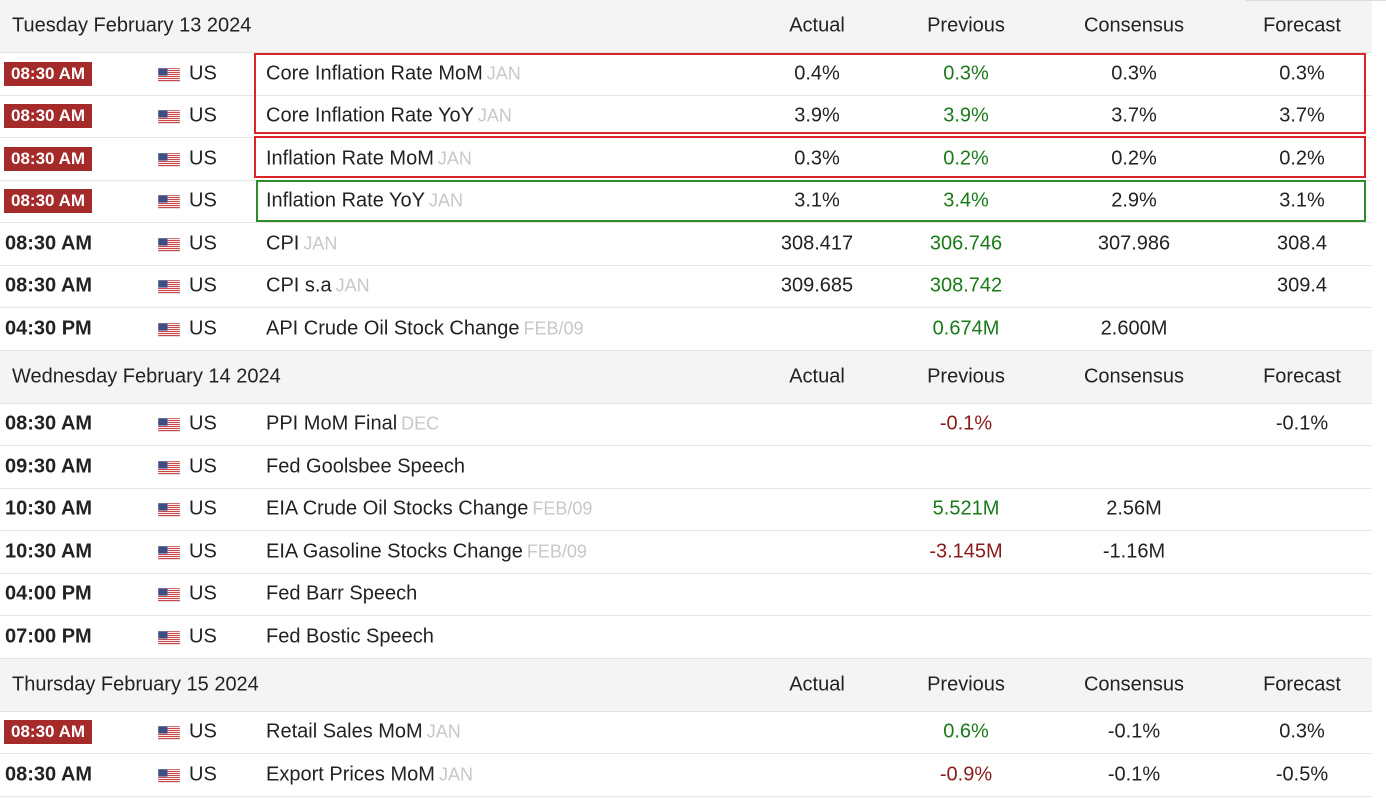  I want to click on event-name-link: Export Prices MoM JAN, so click(369, 774).